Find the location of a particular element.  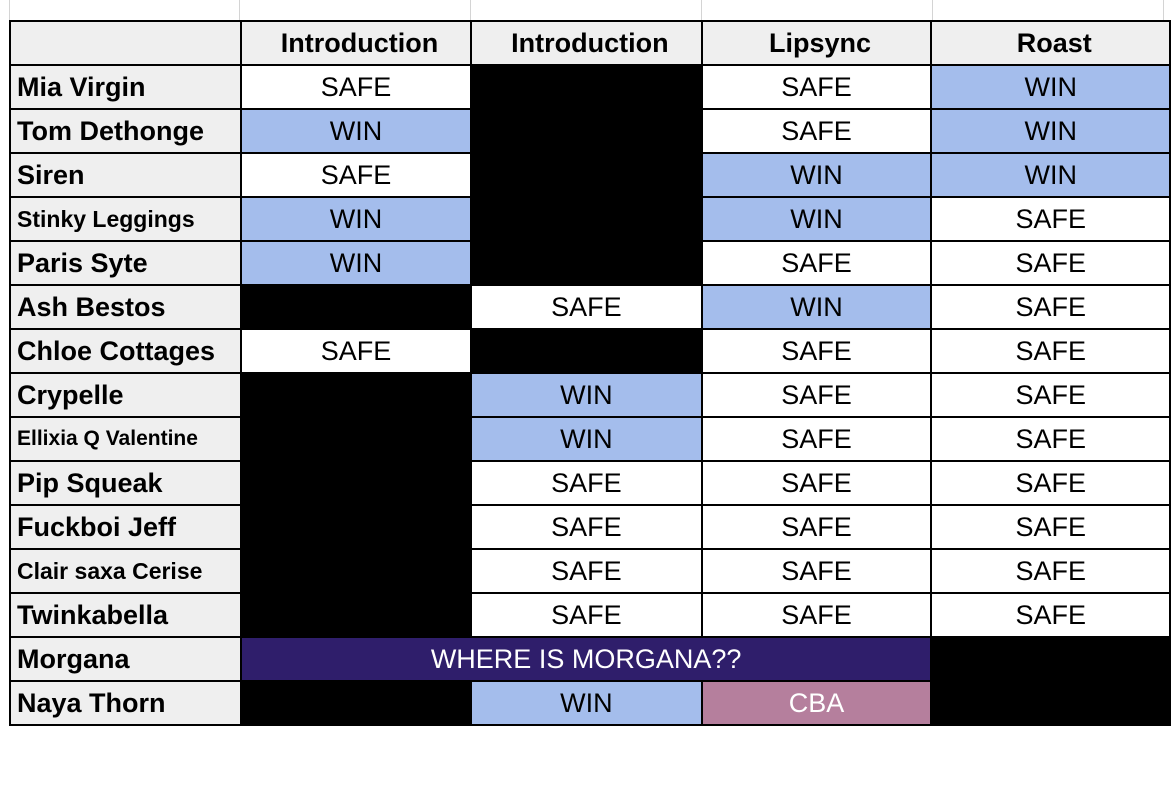

table-row: Twinkabella SAFE SAFE SAFE is located at coordinates (590, 615).